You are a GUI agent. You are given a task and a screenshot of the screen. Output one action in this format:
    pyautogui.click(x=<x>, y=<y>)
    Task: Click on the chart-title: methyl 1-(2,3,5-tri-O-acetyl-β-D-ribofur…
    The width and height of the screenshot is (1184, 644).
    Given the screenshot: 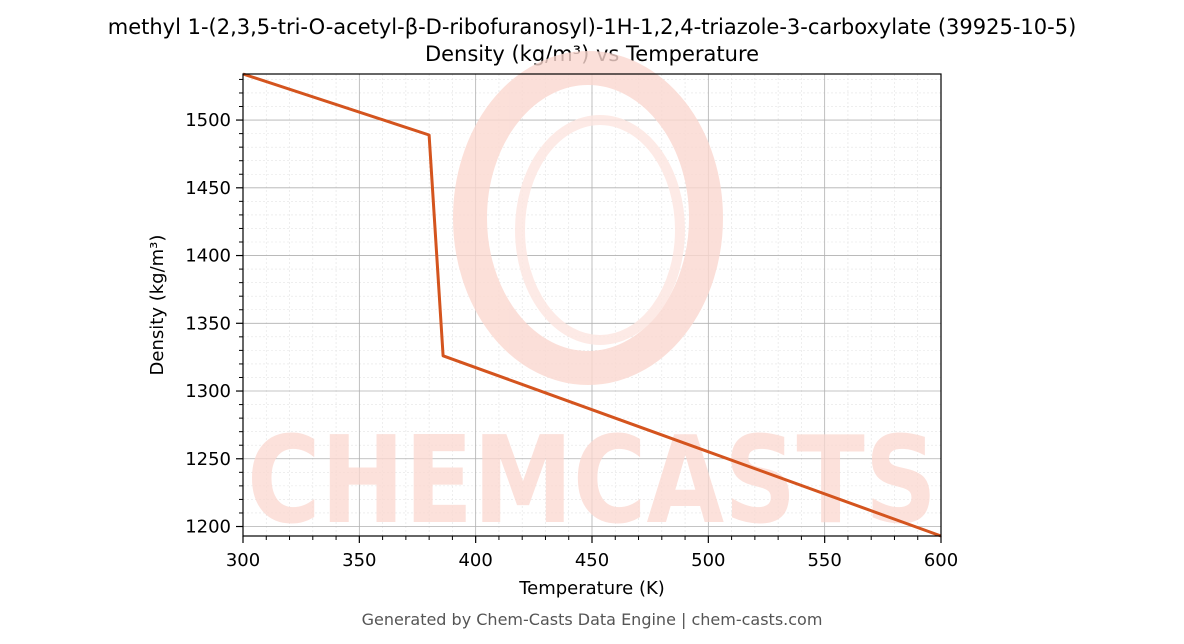 What is the action you would take?
    pyautogui.click(x=592, y=27)
    